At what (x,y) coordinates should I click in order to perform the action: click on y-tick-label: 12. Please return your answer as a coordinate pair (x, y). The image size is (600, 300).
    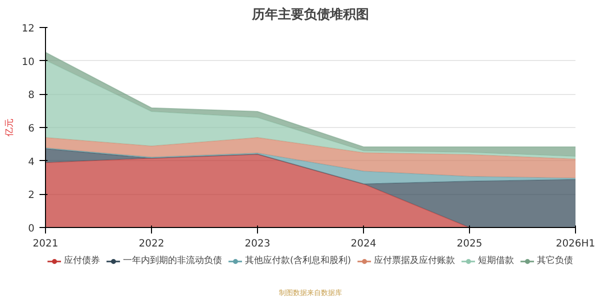
    Looking at the image, I should click on (28, 29).